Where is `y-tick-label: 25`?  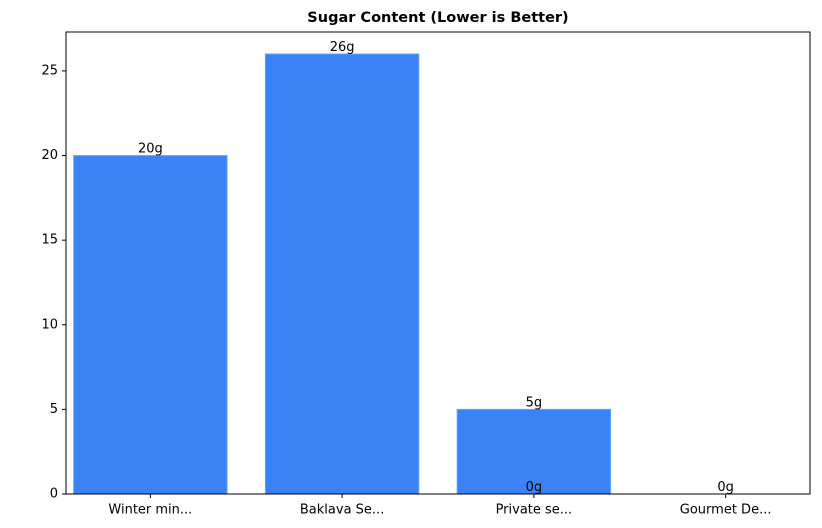
y-tick-label: 25 is located at coordinates (49, 70).